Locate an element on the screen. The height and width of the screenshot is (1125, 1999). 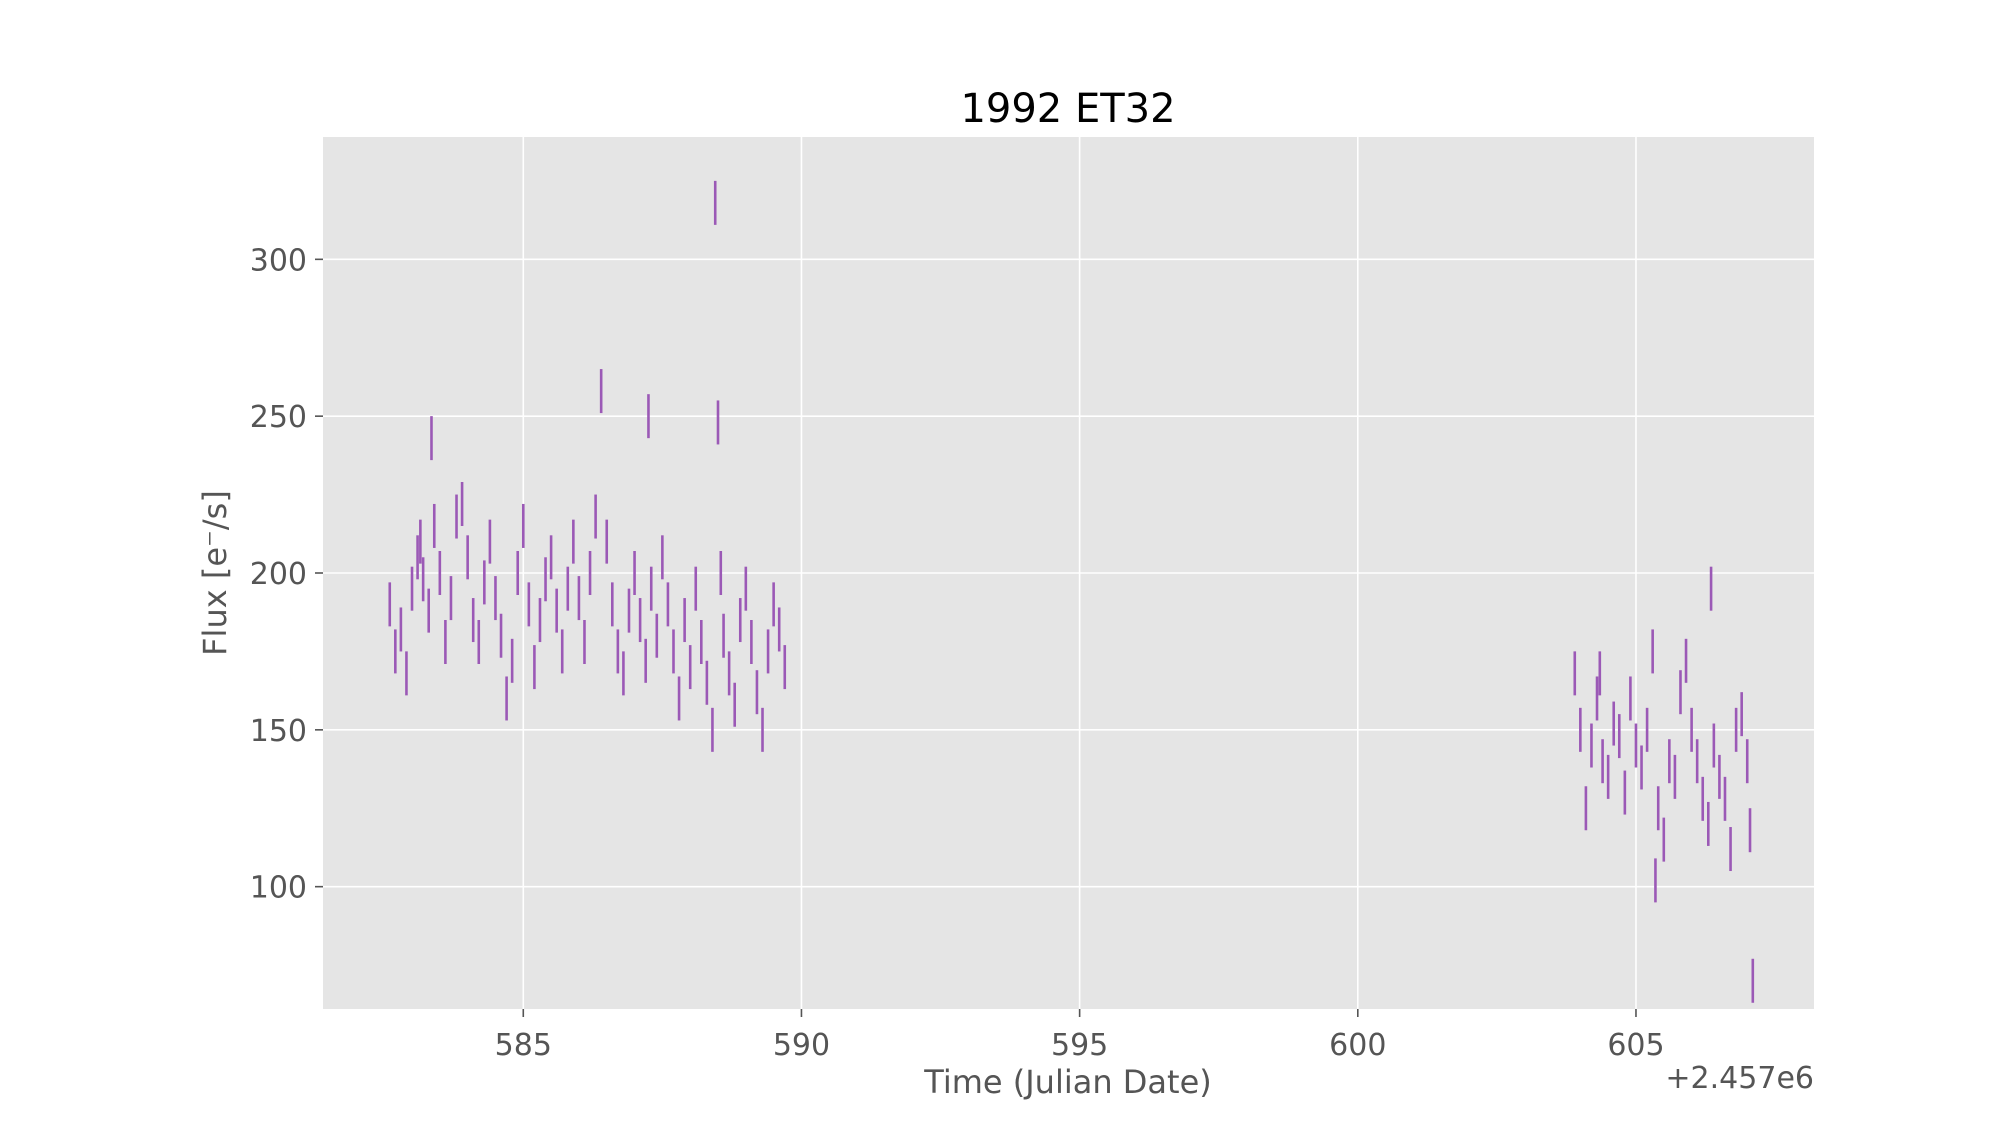
y-axis-label: Flux [e⁻/s] is located at coordinates (215, 573).